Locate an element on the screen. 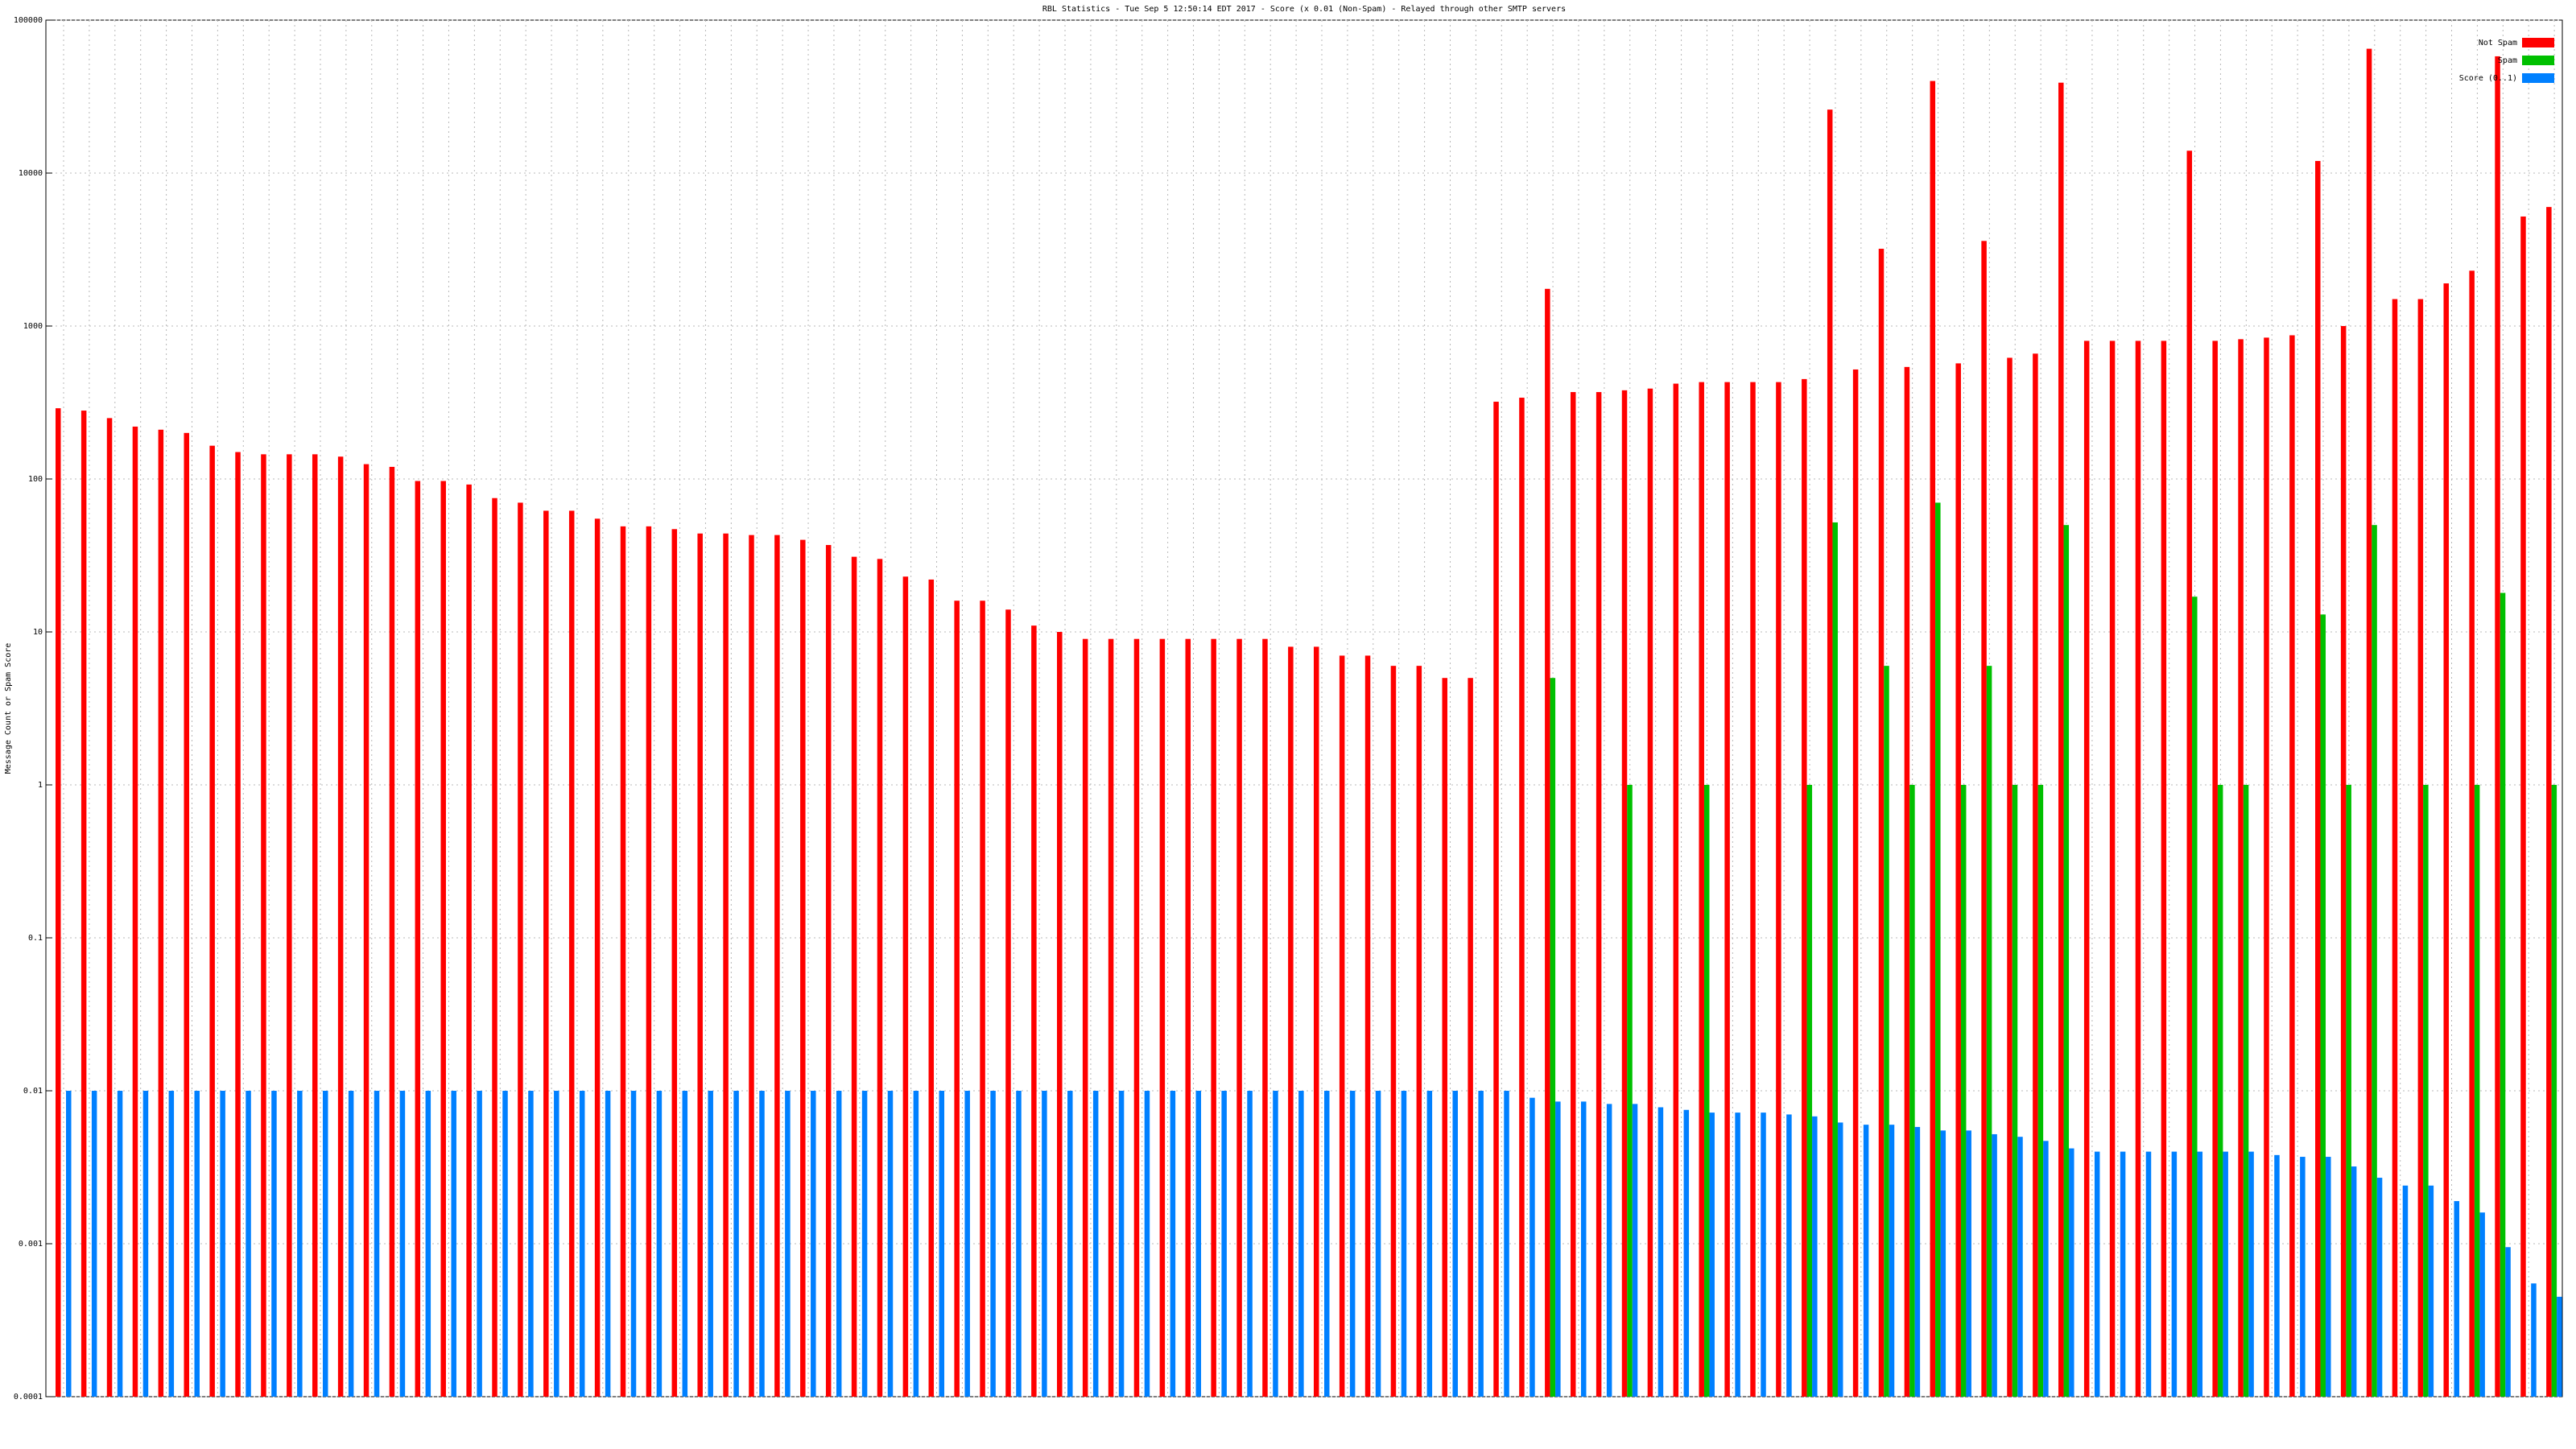 This screenshot has height=1449, width=2576. y-tick-label: 100 is located at coordinates (35, 479).